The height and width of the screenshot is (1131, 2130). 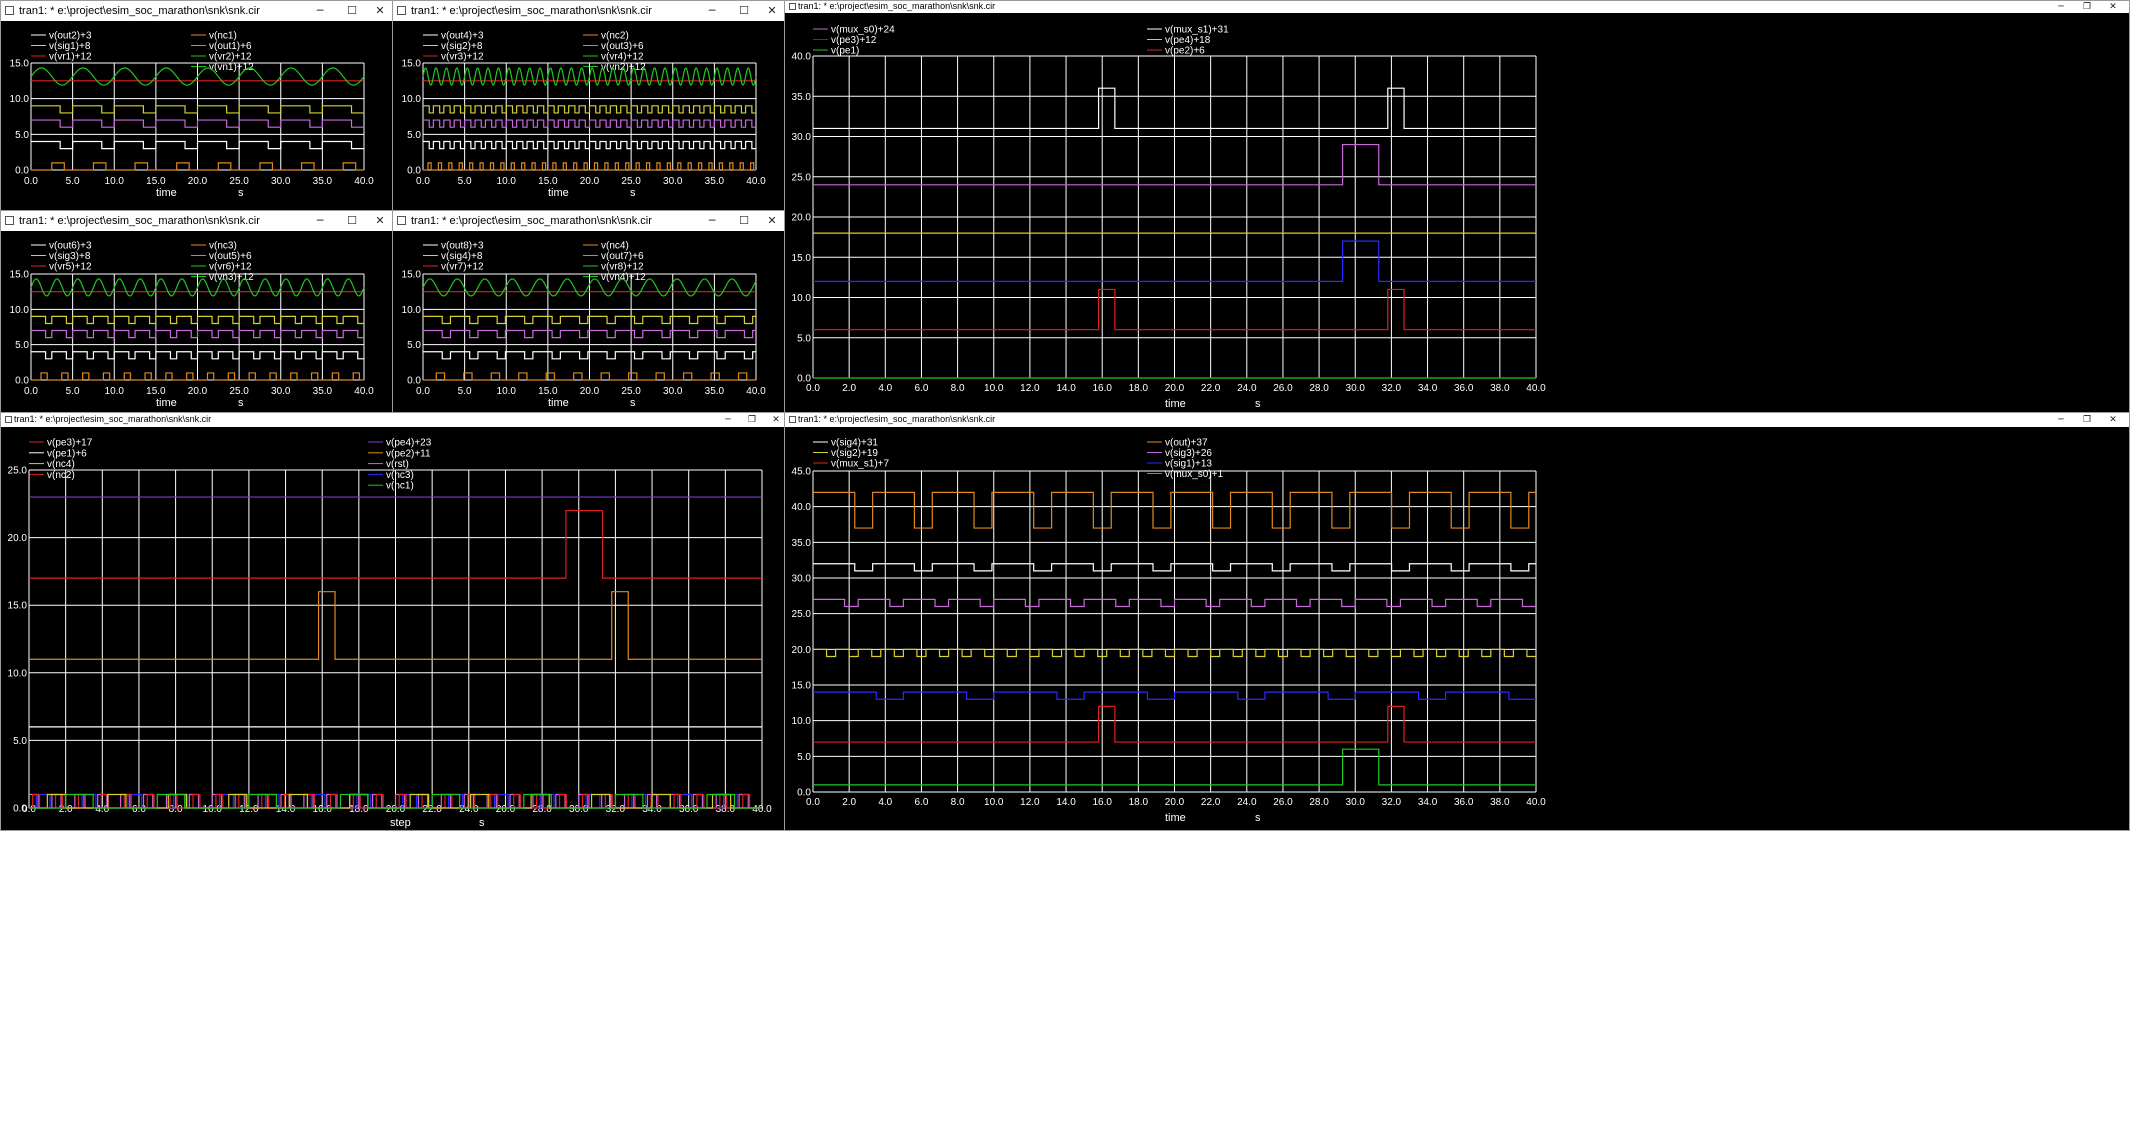 What do you see at coordinates (1283, 388) in the screenshot?
I see `x-tick-label: 26.0` at bounding box center [1283, 388].